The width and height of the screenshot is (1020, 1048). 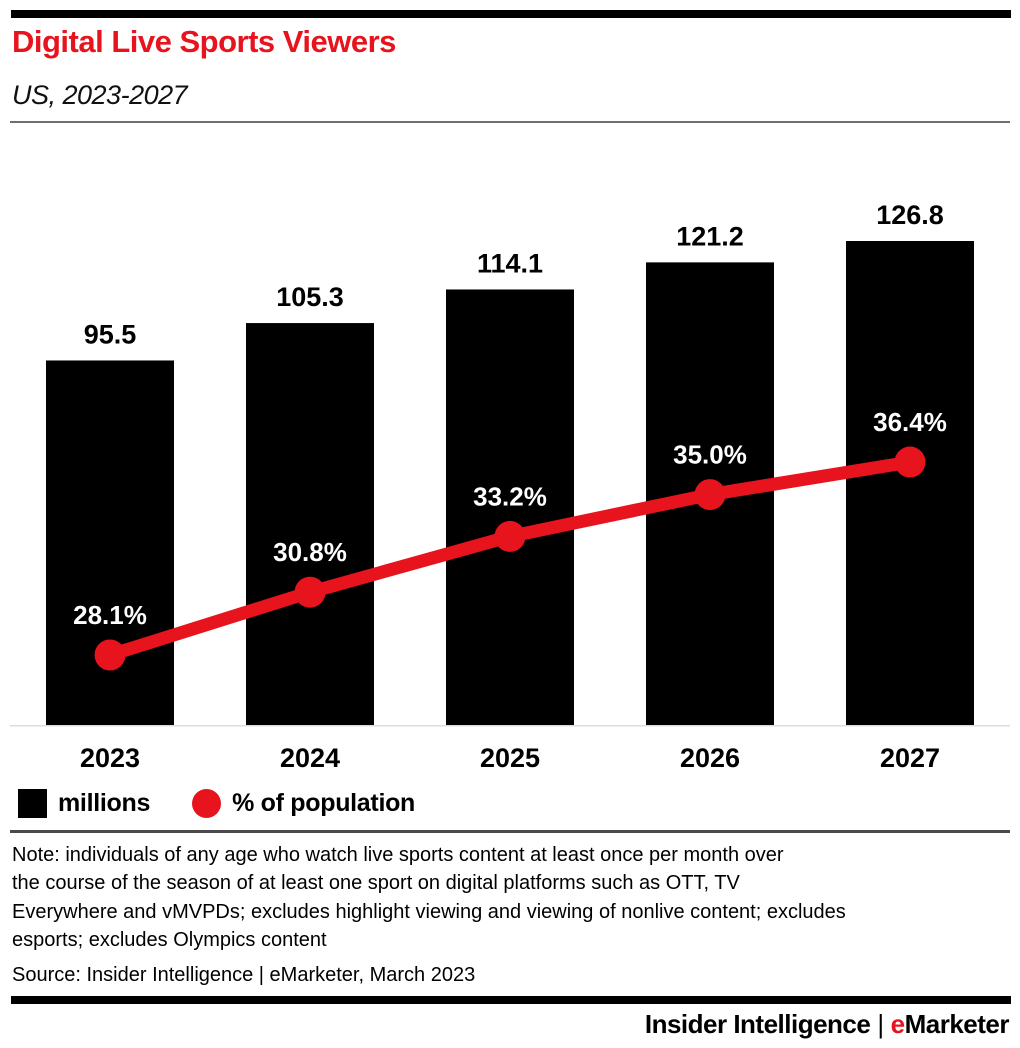 What do you see at coordinates (310, 297) in the screenshot?
I see `bar-value-label-2024: 105.3` at bounding box center [310, 297].